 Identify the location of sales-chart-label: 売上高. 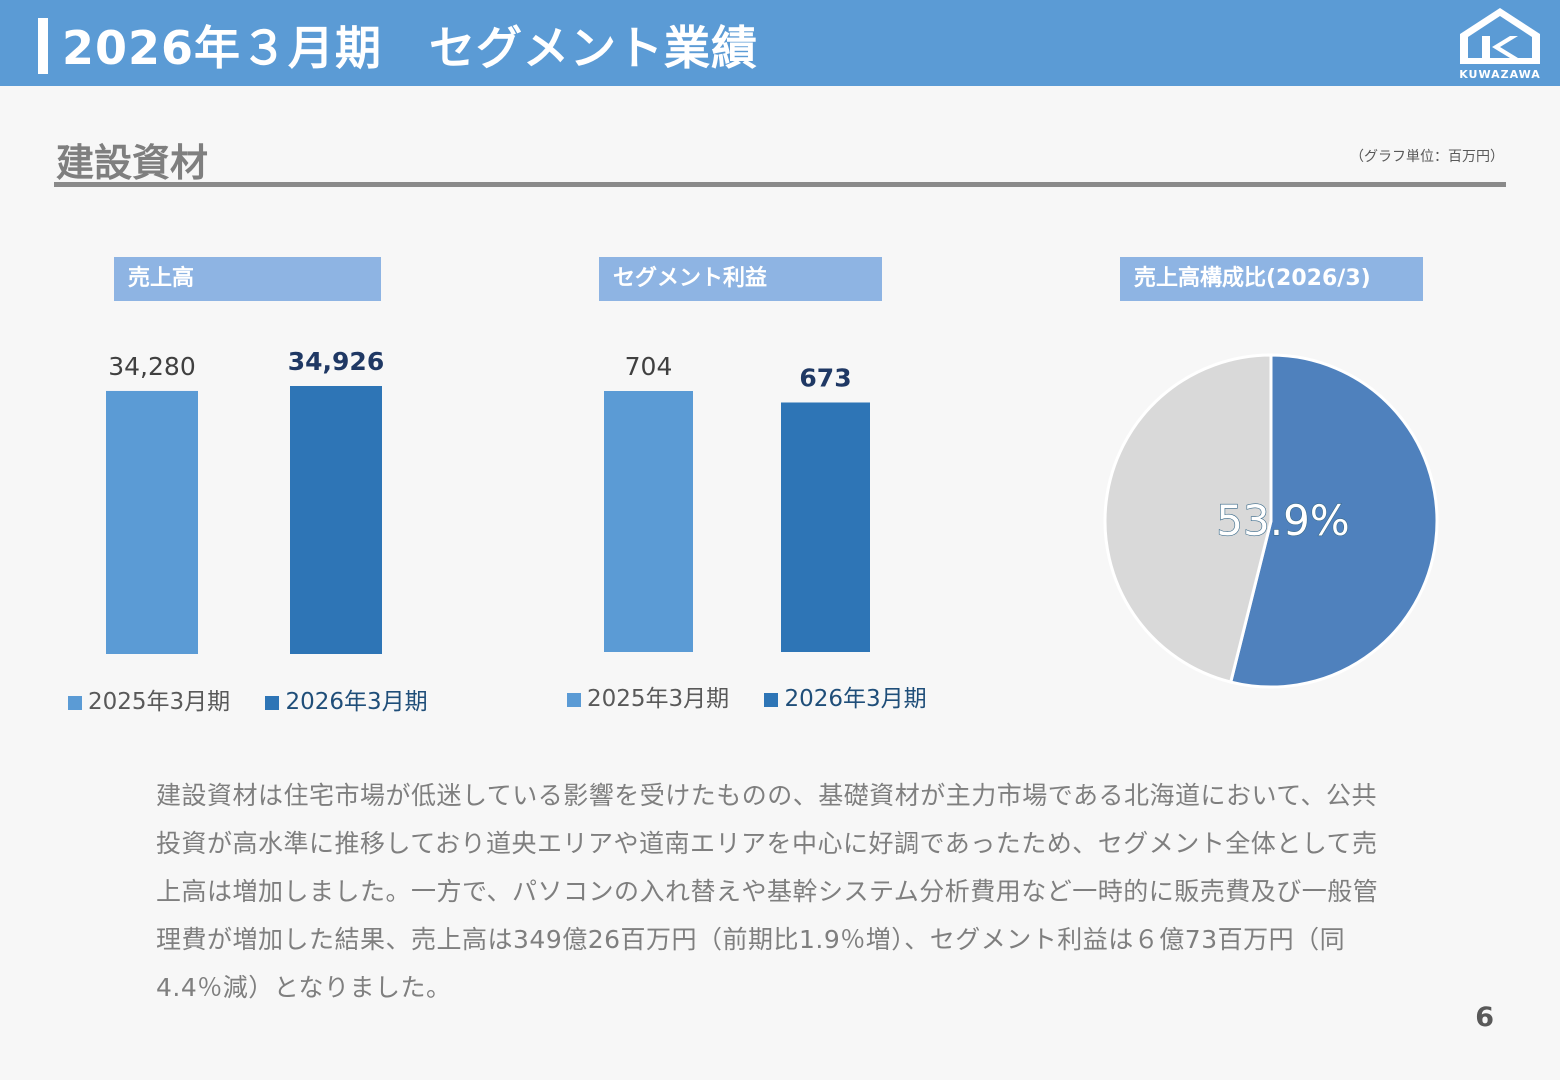
(247, 279).